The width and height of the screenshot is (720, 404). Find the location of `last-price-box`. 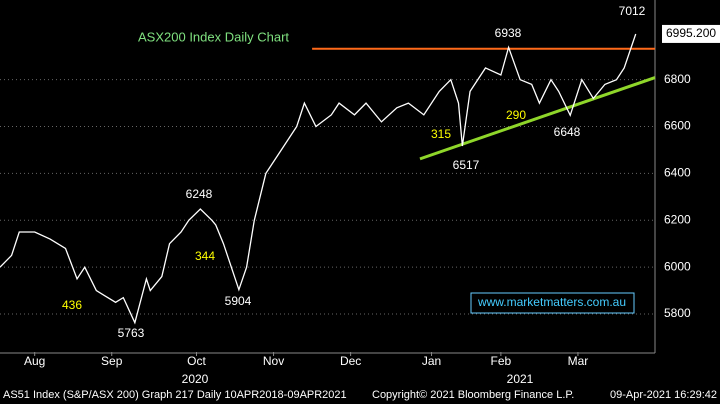

last-price-box is located at coordinates (691, 33).